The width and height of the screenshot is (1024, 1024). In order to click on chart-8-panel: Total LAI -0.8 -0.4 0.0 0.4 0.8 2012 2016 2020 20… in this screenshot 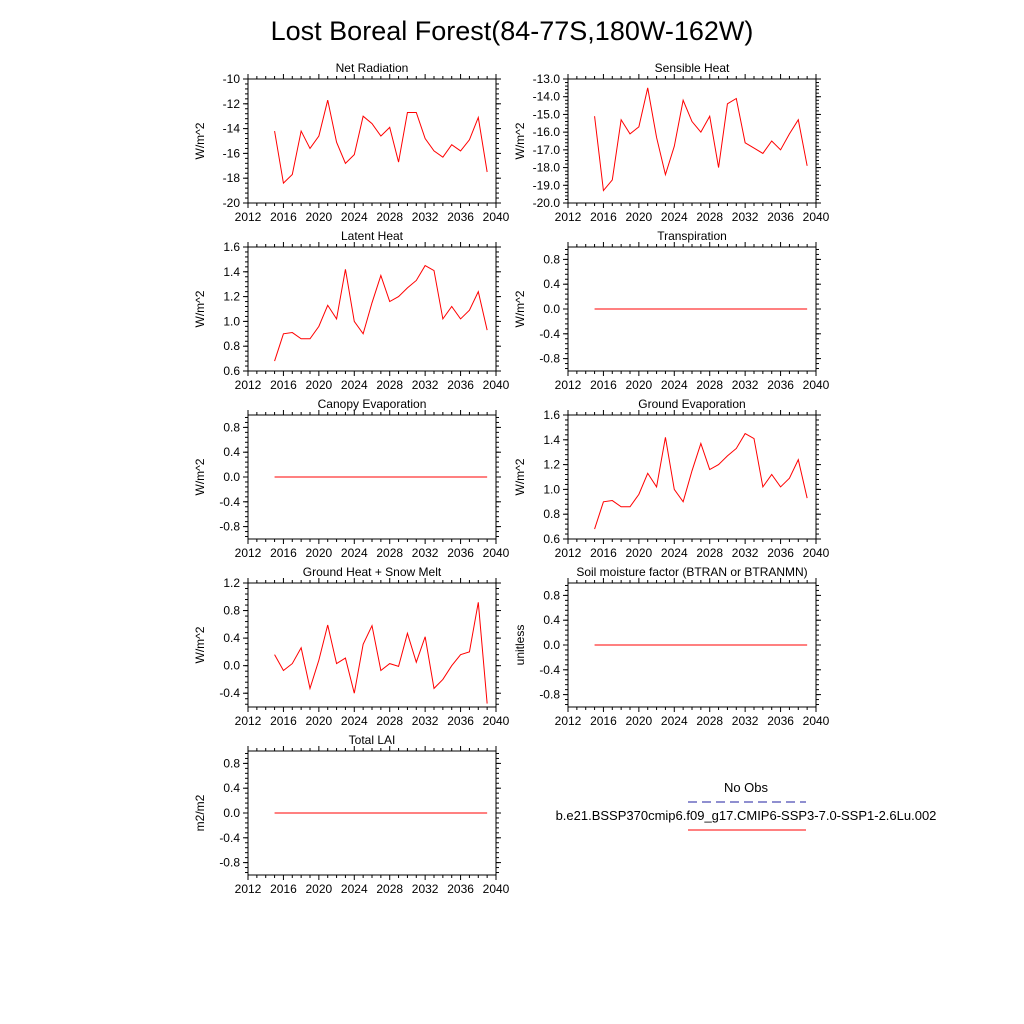, I will do `click(351, 814)`.